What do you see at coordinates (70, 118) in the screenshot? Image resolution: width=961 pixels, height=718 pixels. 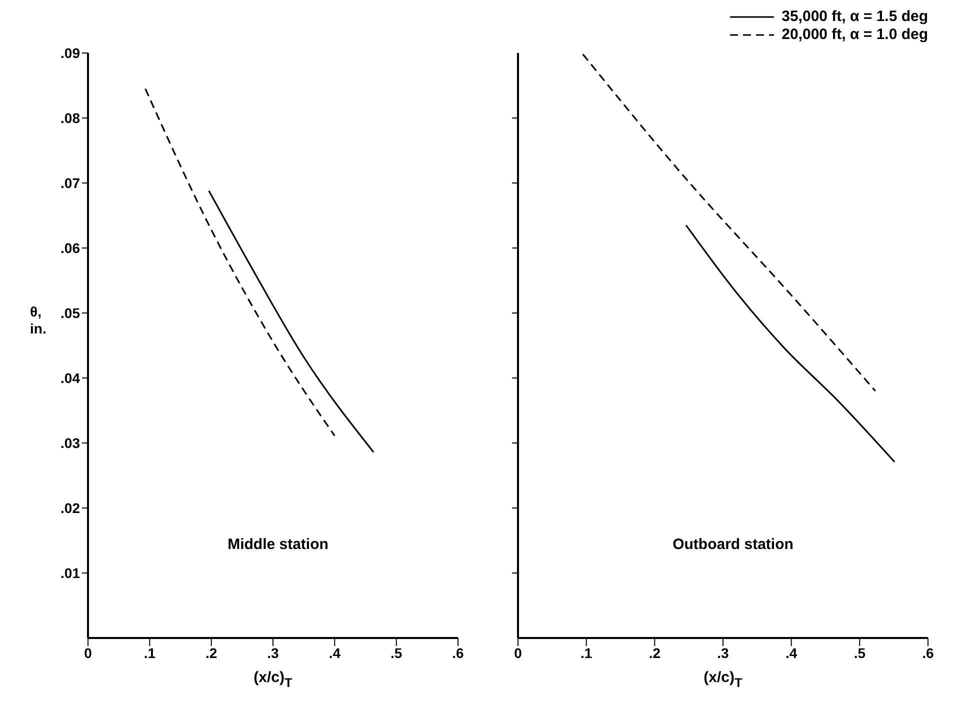 I see `y-tick-label: .08` at bounding box center [70, 118].